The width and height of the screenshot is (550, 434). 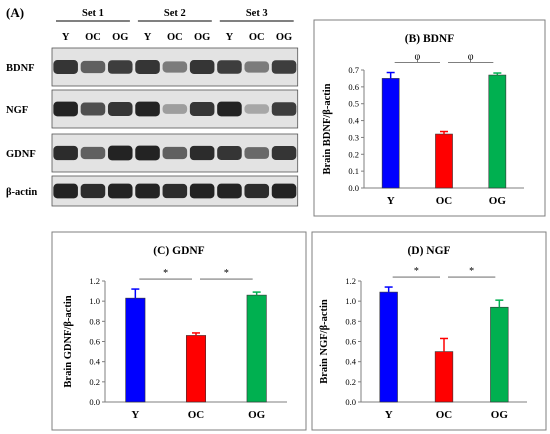 What do you see at coordinates (353, 137) in the screenshot?
I see `y-tick-label: 0.3` at bounding box center [353, 137].